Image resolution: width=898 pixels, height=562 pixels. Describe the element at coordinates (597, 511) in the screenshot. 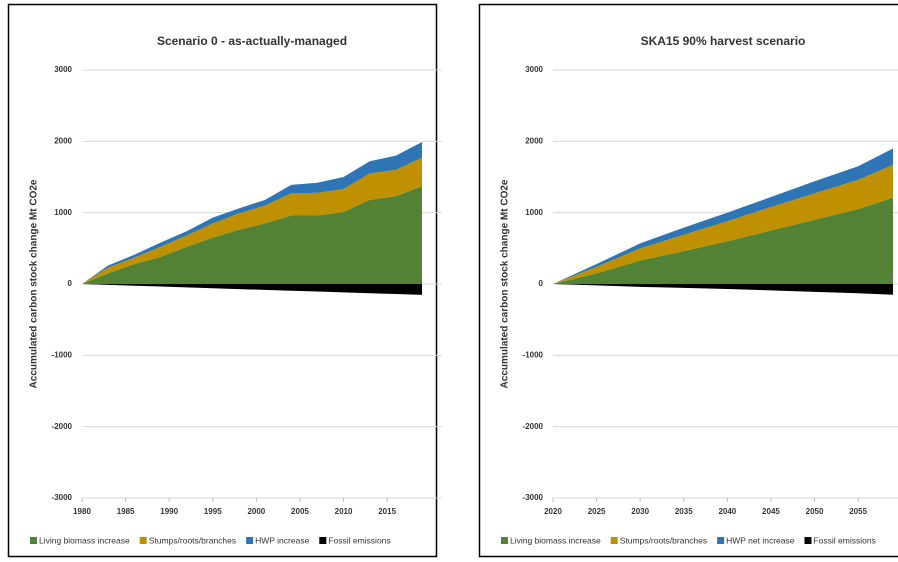

I see `x-tick-label: 2025` at that location.